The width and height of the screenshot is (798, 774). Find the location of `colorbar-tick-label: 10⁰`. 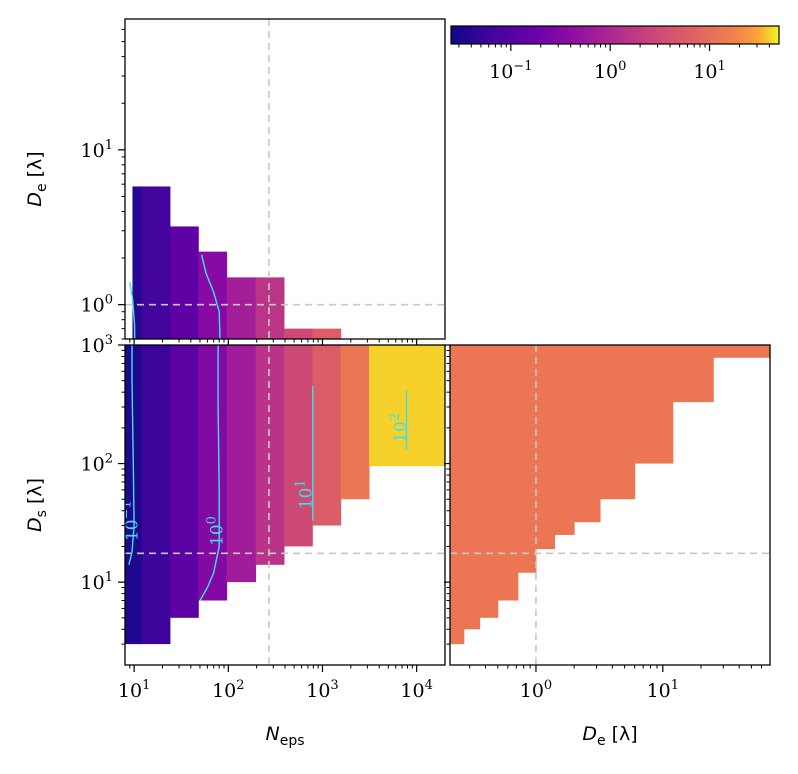

colorbar-tick-label: 10⁰ is located at coordinates (610, 71).